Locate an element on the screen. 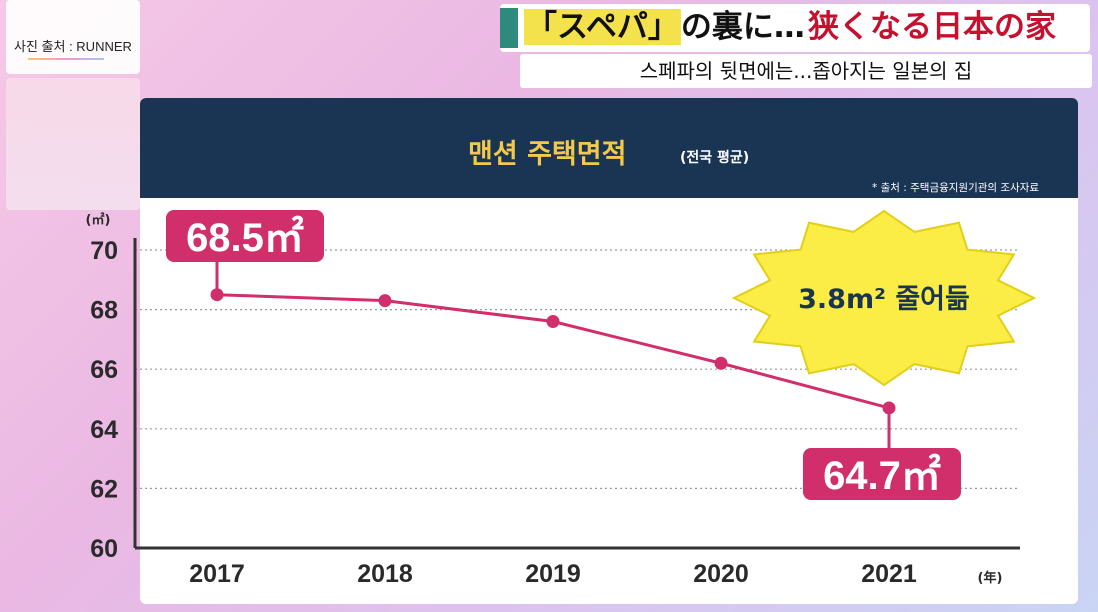 This screenshot has height=612, width=1098. callout-first-label: 68.5㎡ is located at coordinates (245, 237).